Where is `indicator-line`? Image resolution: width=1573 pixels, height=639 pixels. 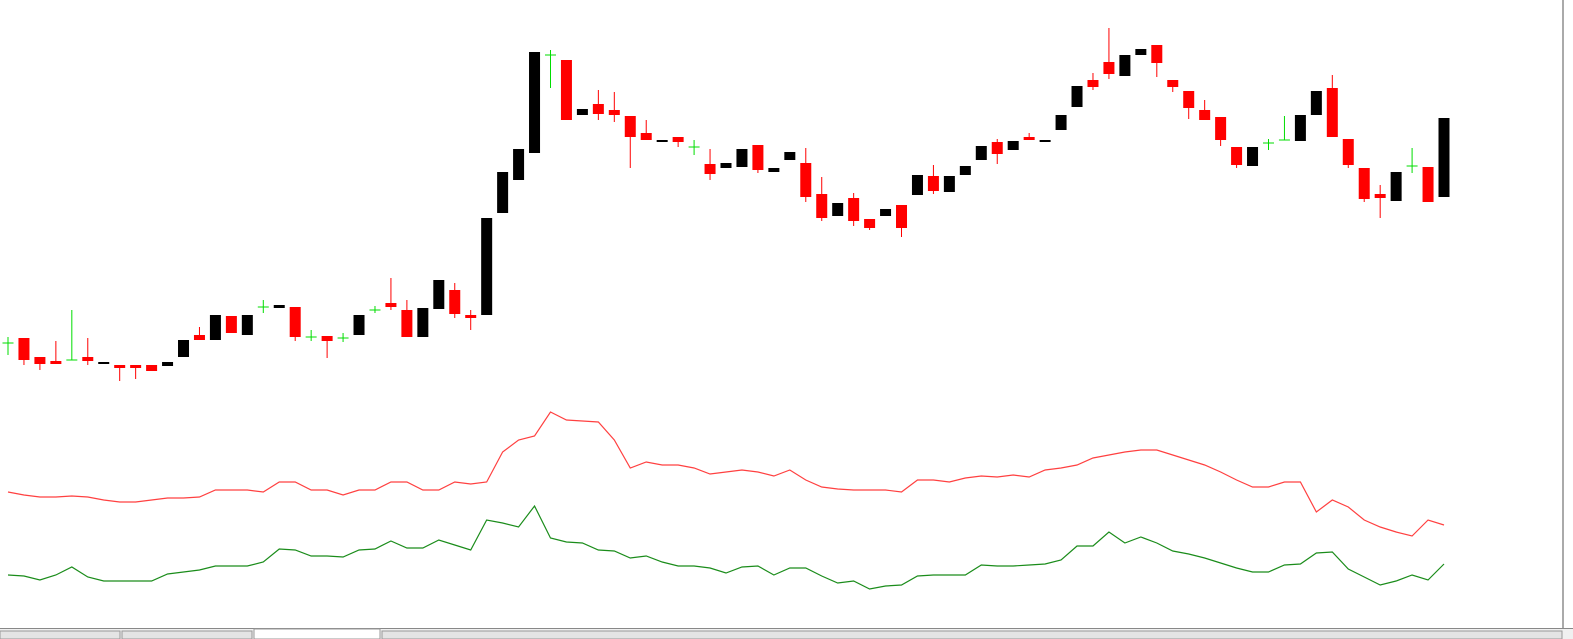 indicator-line is located at coordinates (726, 547).